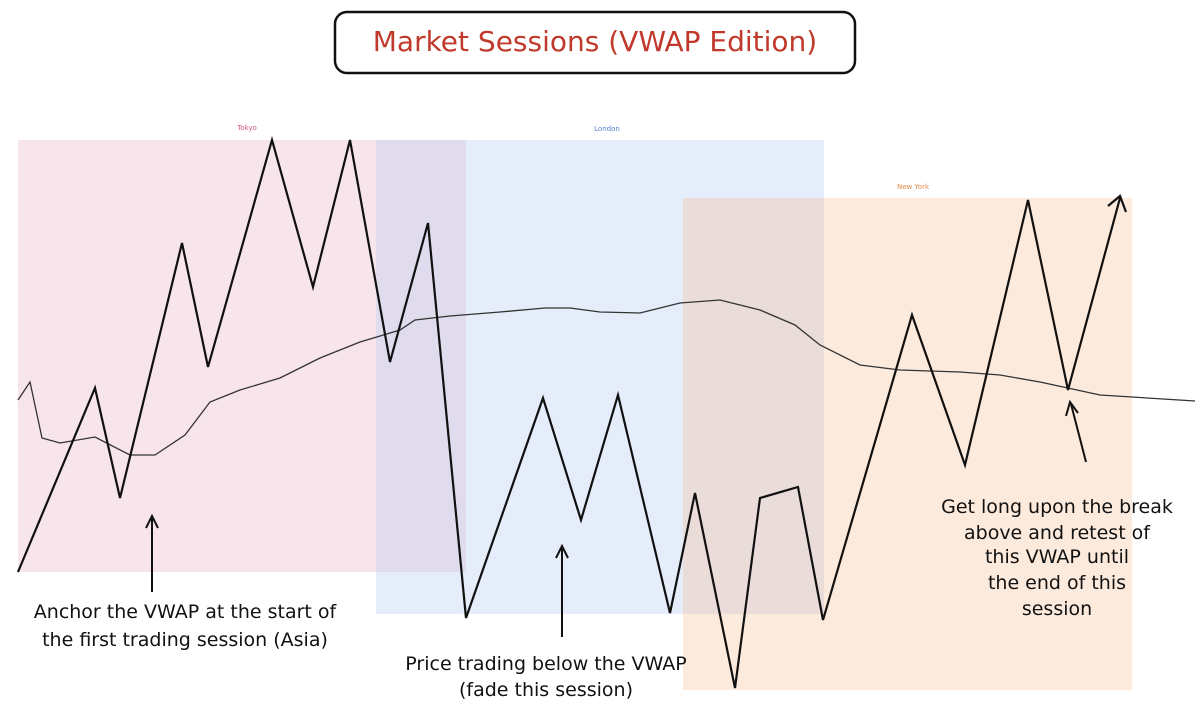 This screenshot has width=1200, height=724. I want to click on annotation-line: Anchor the VWAP at the start of, so click(186, 612).